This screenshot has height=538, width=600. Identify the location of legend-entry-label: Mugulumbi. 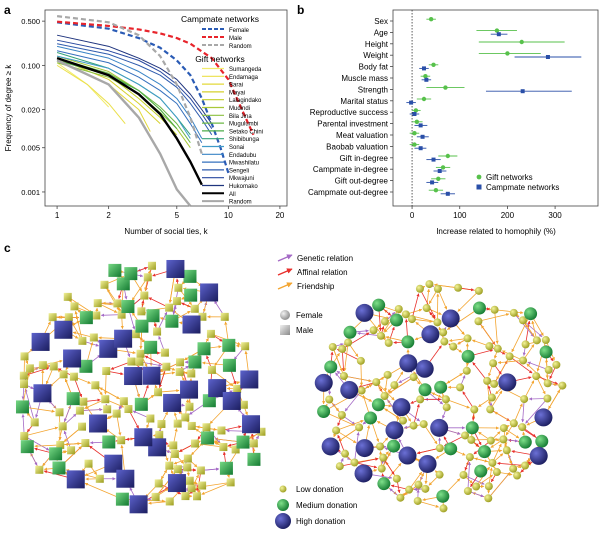
(243, 125).